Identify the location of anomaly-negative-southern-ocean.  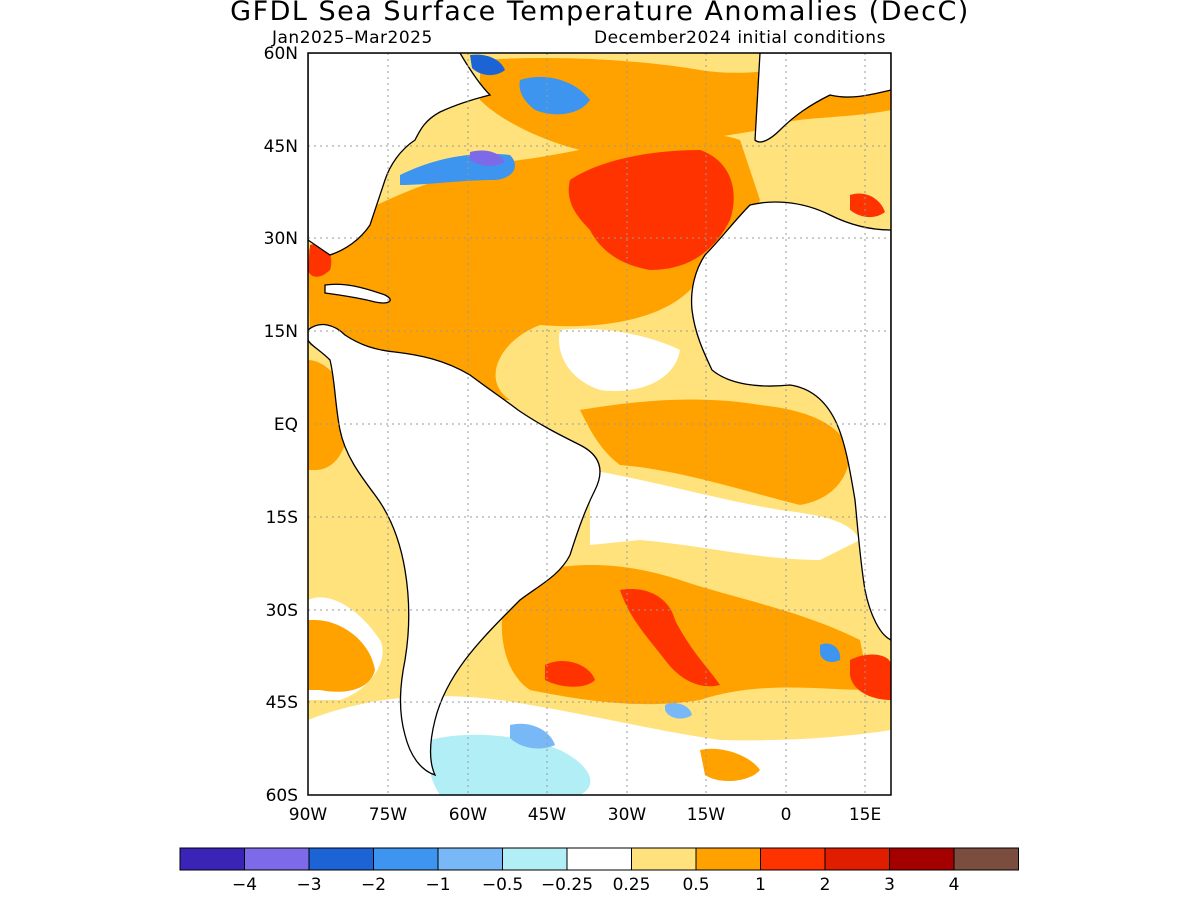
(509, 764).